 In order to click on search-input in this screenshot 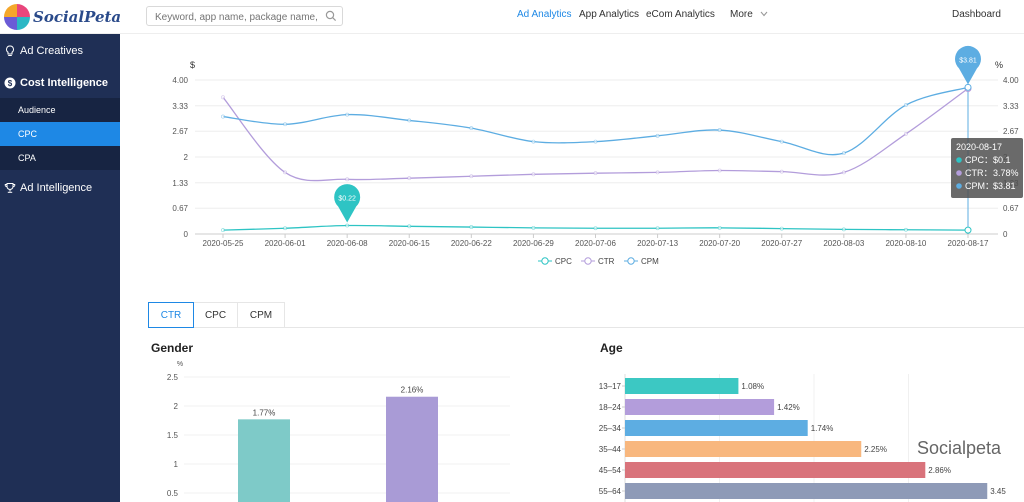, I will do `click(233, 17)`.